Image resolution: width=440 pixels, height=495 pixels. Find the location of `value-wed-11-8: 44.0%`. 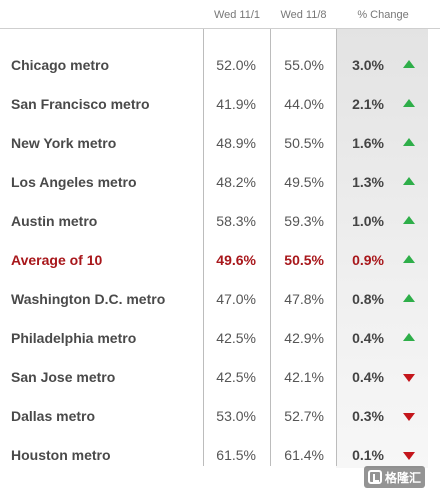

value-wed-11-8: 44.0% is located at coordinates (304, 104).